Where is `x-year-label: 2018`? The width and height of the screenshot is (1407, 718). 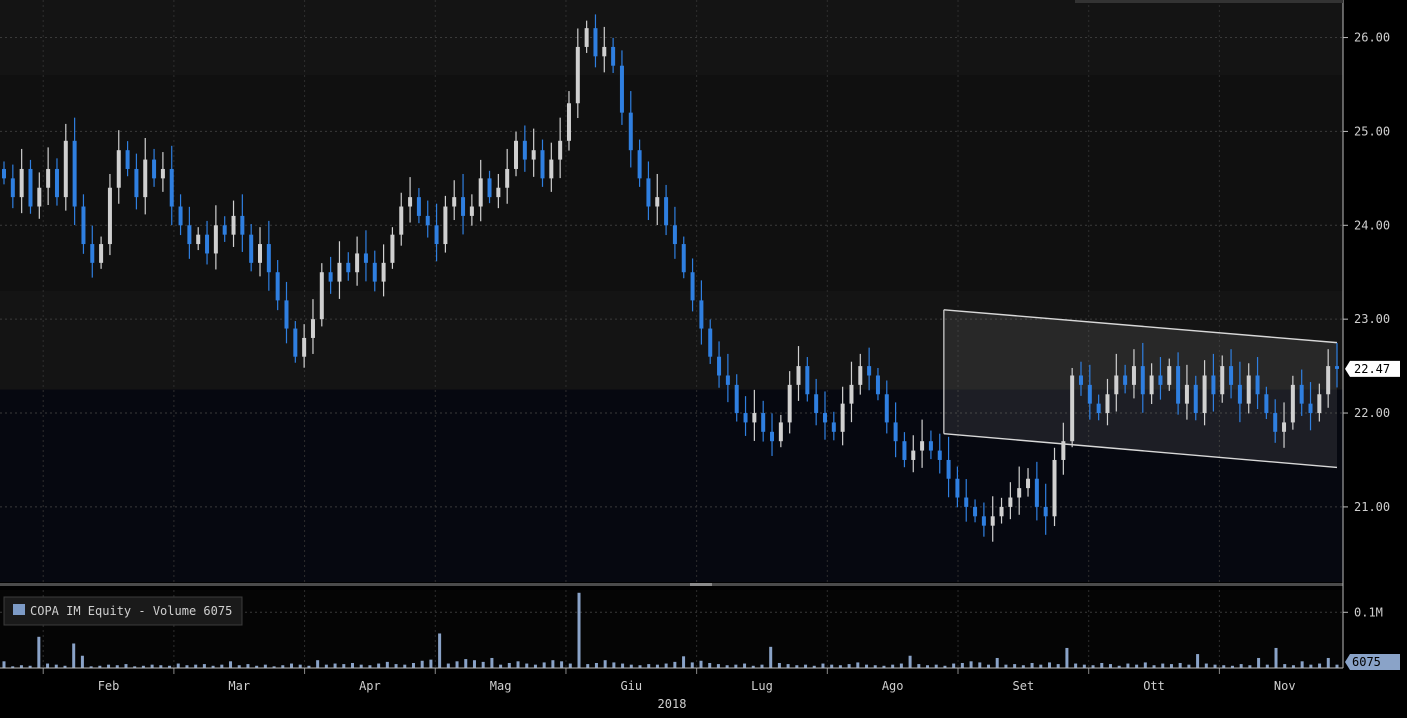
x-year-label: 2018 is located at coordinates (672, 704).